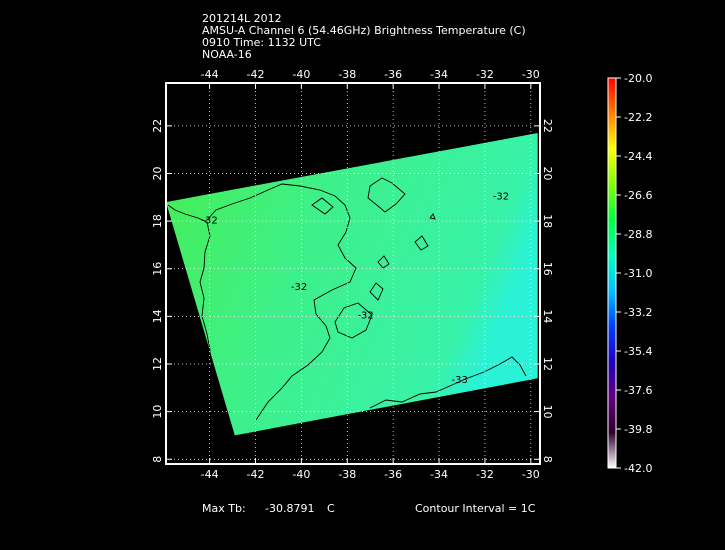 This screenshot has width=725, height=550. What do you see at coordinates (638, 468) in the screenshot?
I see `colorbar-label: -42.0` at bounding box center [638, 468].